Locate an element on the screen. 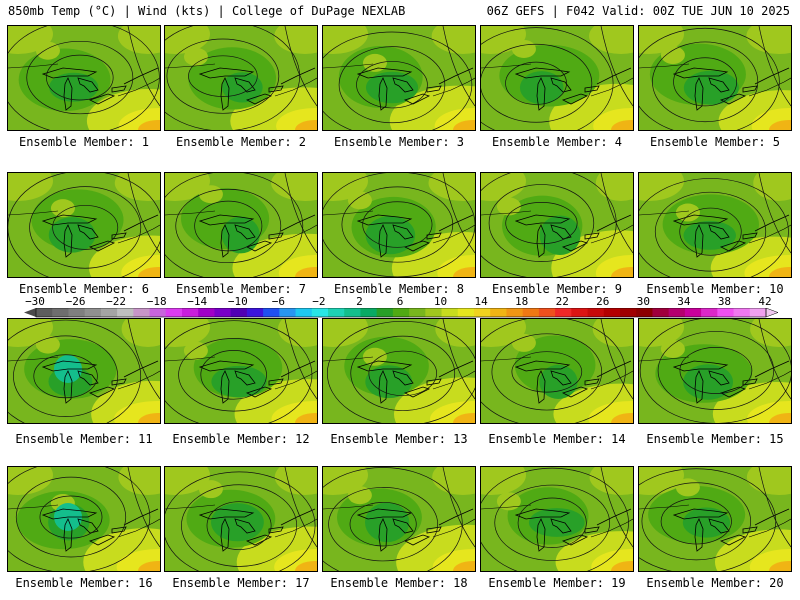 The height and width of the screenshot is (600, 800). ensemble-member-label: Ensemble Member: 14 is located at coordinates (557, 439).